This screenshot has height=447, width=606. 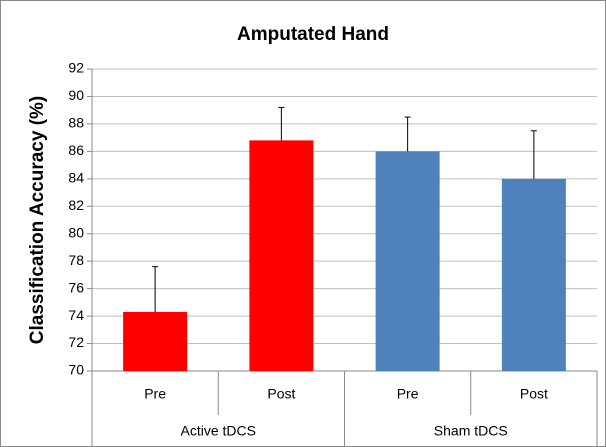 I want to click on y-tick-label: 72, so click(x=76, y=342).